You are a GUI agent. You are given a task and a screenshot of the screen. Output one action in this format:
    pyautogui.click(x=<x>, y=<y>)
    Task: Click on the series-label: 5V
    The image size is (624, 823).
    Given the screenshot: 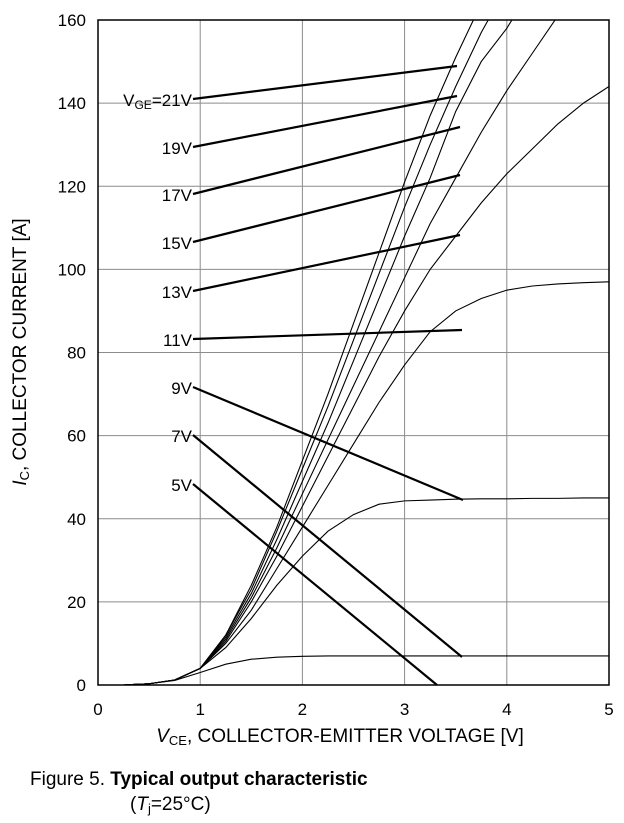 What is the action you would take?
    pyautogui.click(x=181, y=485)
    